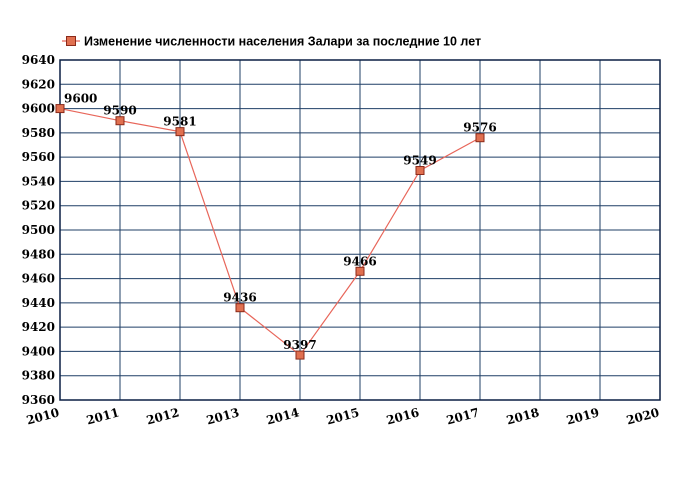 This screenshot has height=500, width=680. What do you see at coordinates (463, 416) in the screenshot?
I see `x-tick-label: 2017` at bounding box center [463, 416].